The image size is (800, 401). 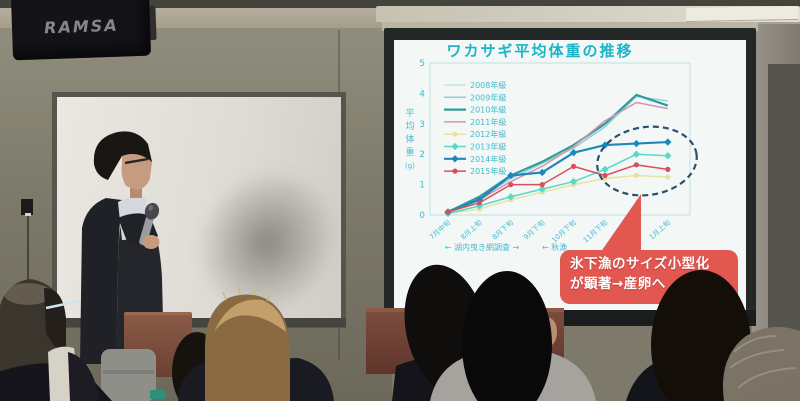 I want to click on blond-hair-highlight, so click(x=250, y=315).